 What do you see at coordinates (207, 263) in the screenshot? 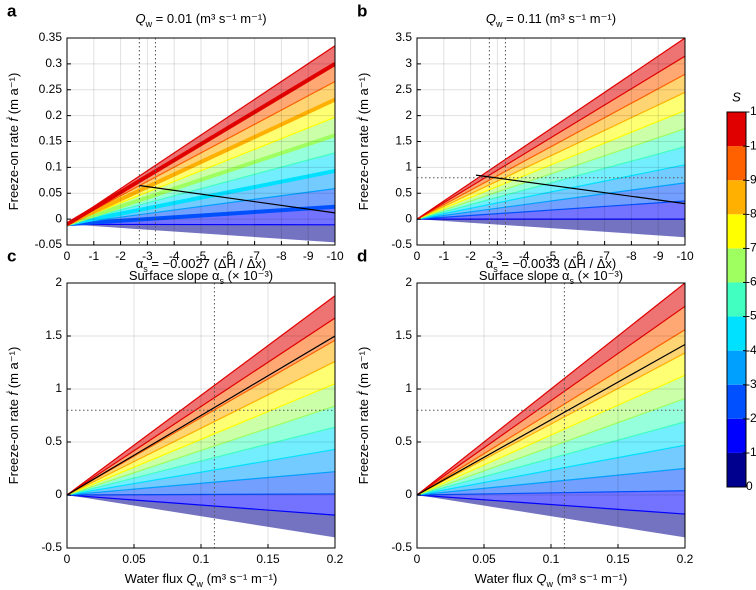
I see `chart-title-part: = −0.0027 (ΔH / Δx)` at bounding box center [207, 263].